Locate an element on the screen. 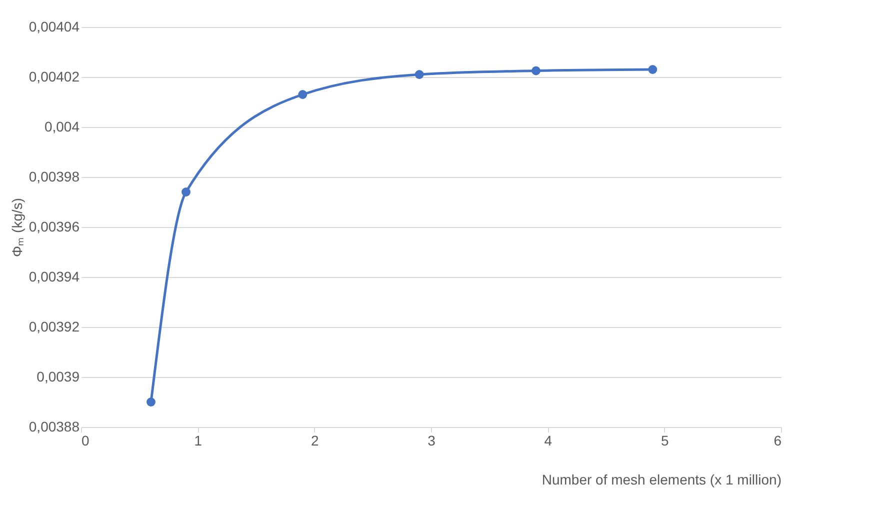 The height and width of the screenshot is (512, 879). y-tick-label: 0,00396 is located at coordinates (54, 226).